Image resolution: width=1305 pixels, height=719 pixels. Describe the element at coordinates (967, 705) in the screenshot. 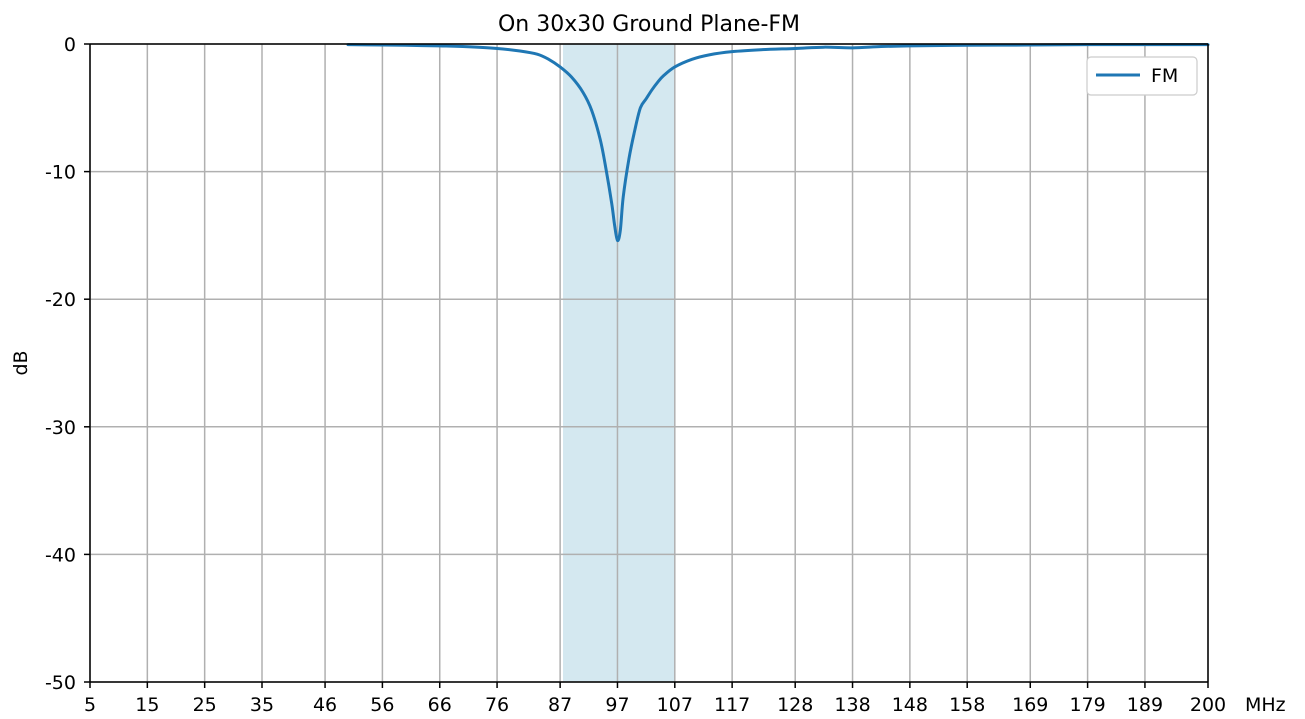

I see `x-tick-label-15: 158` at that location.